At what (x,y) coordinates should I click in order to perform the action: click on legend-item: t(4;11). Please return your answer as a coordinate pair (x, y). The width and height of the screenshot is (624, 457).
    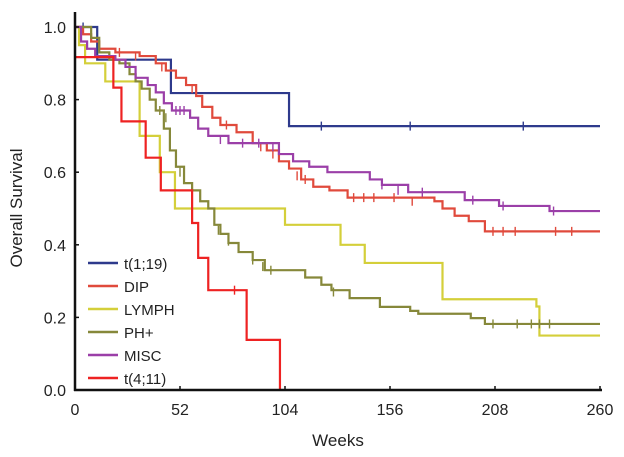
    Looking at the image, I should click on (127, 379).